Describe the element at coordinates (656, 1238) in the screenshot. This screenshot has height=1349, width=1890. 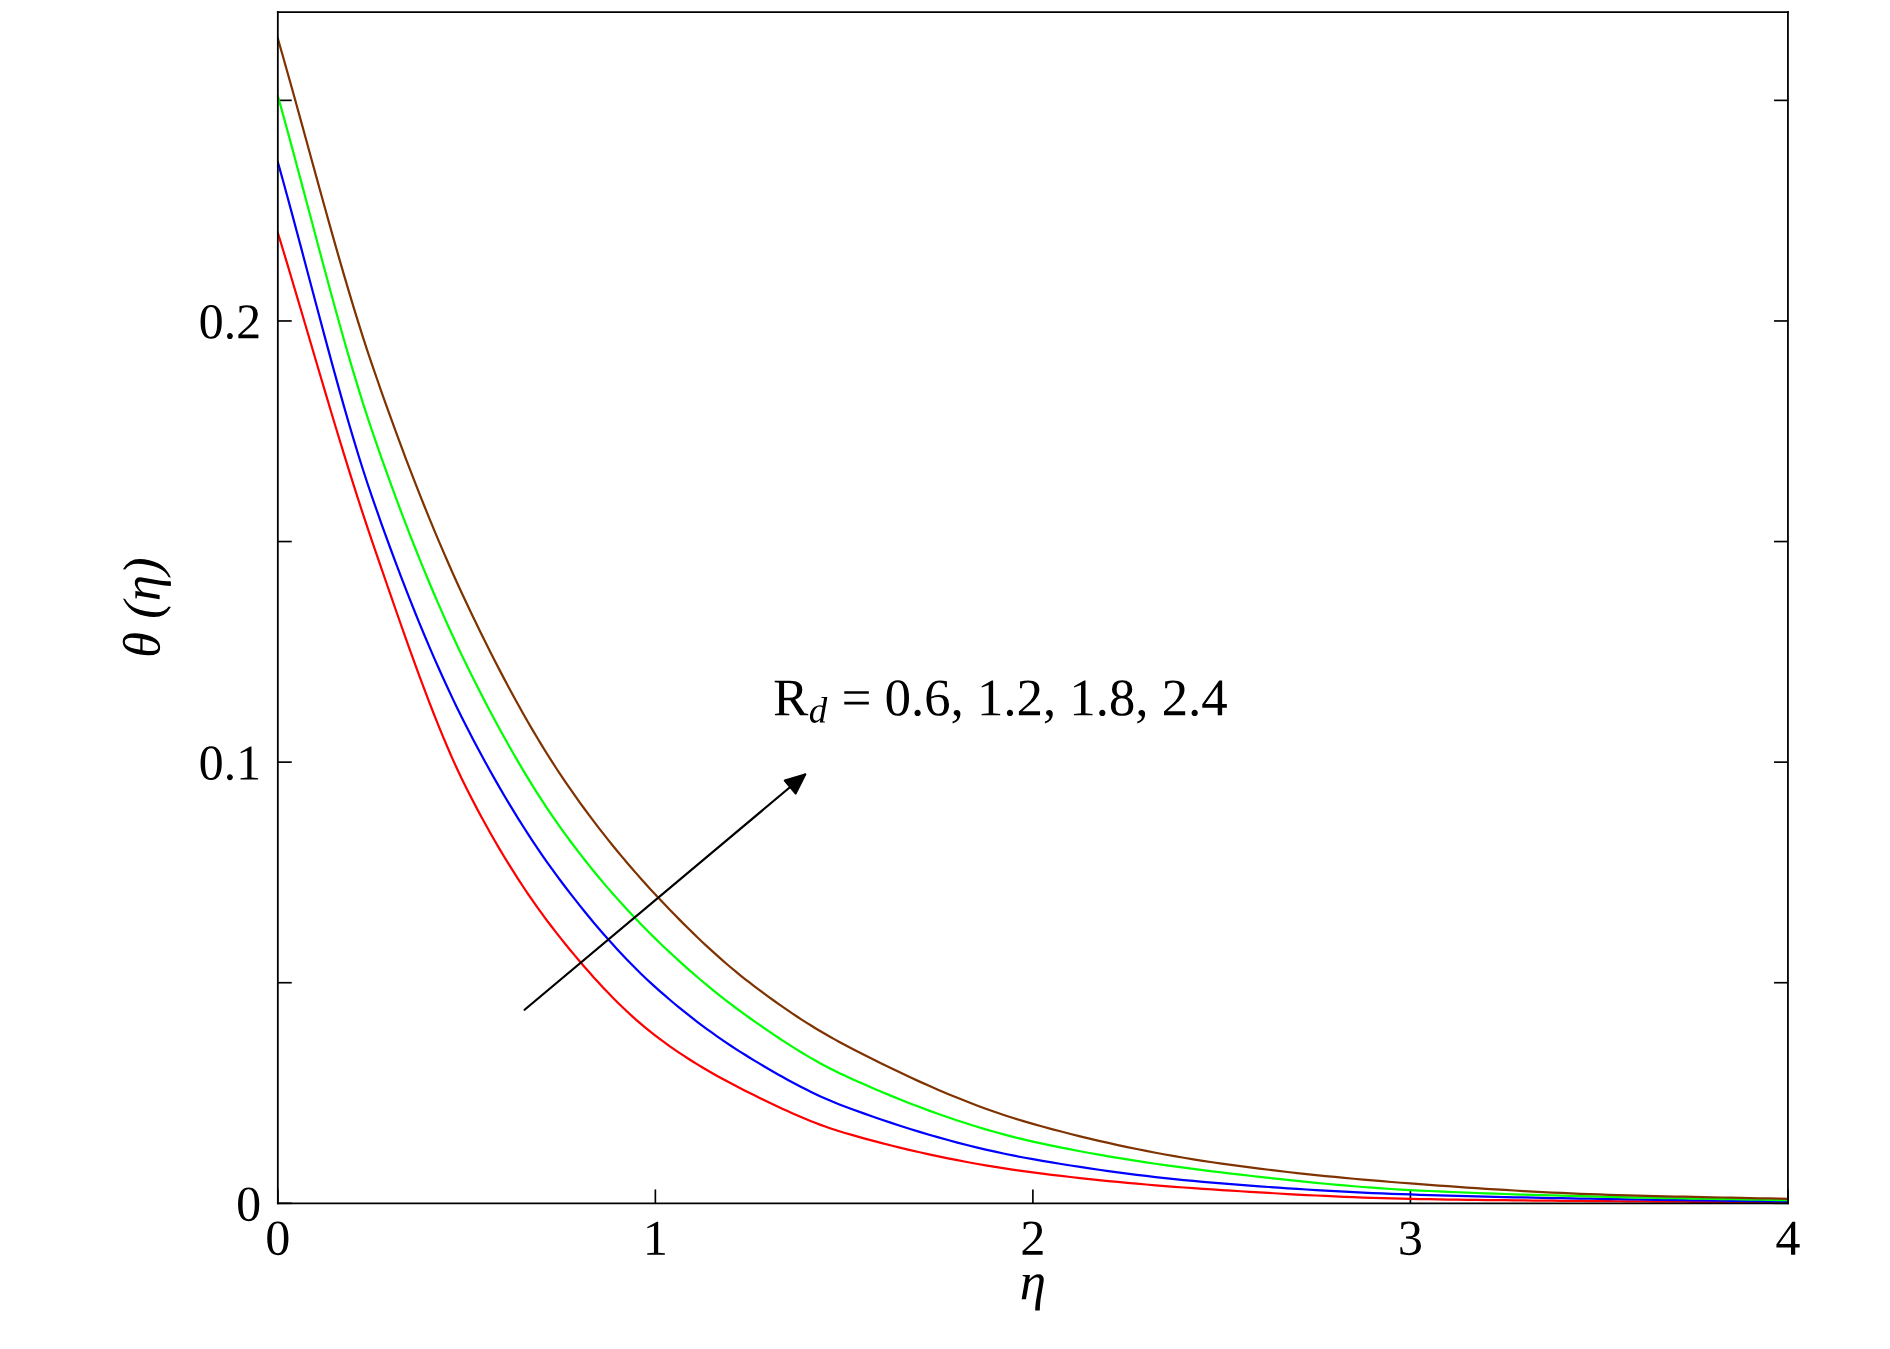
I see `x-tick-label: 1` at that location.